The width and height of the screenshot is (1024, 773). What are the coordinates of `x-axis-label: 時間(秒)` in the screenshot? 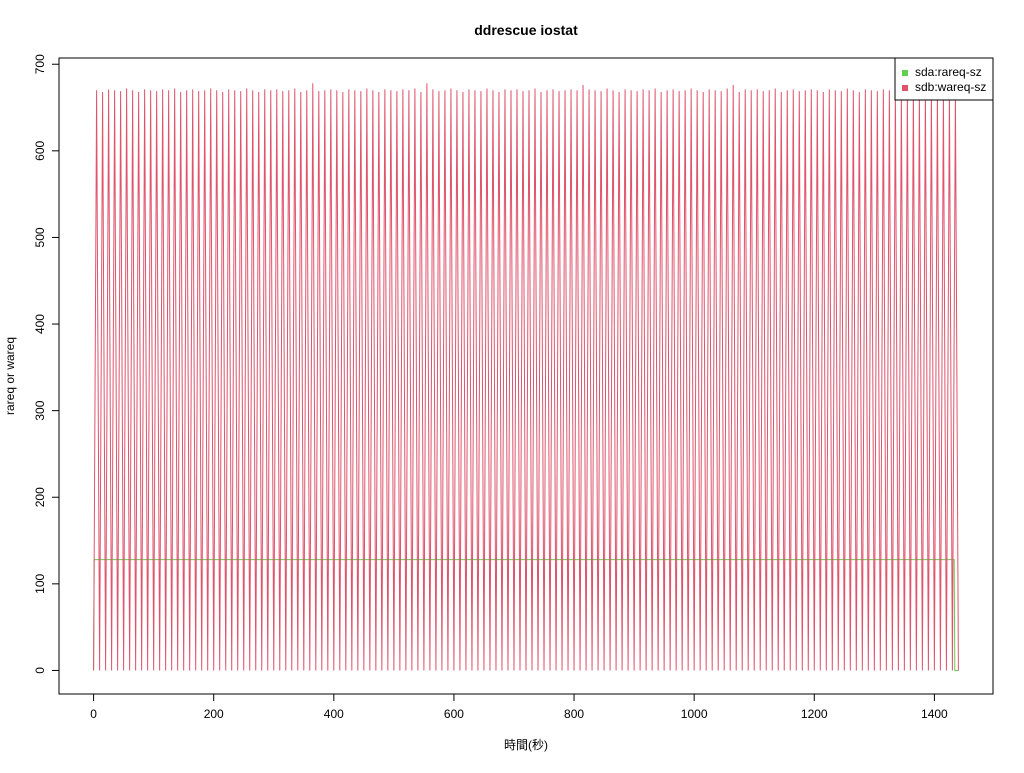 It's located at (526, 745).